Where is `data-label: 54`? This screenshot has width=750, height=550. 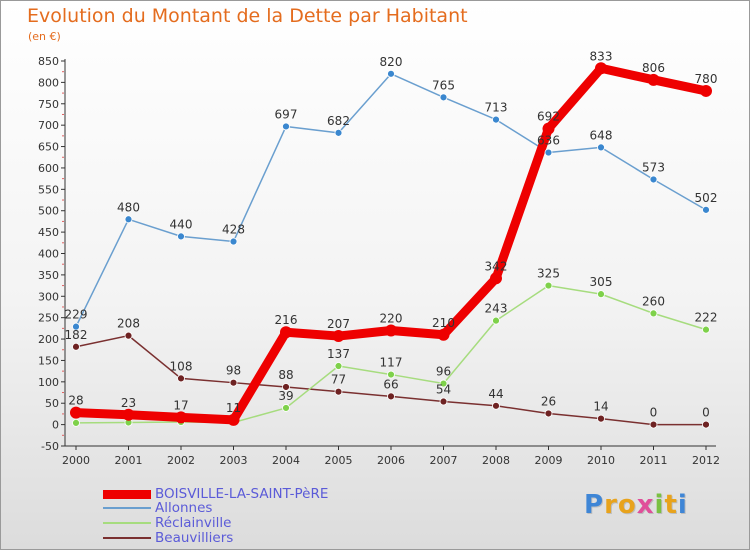
data-label: 54 is located at coordinates (443, 390).